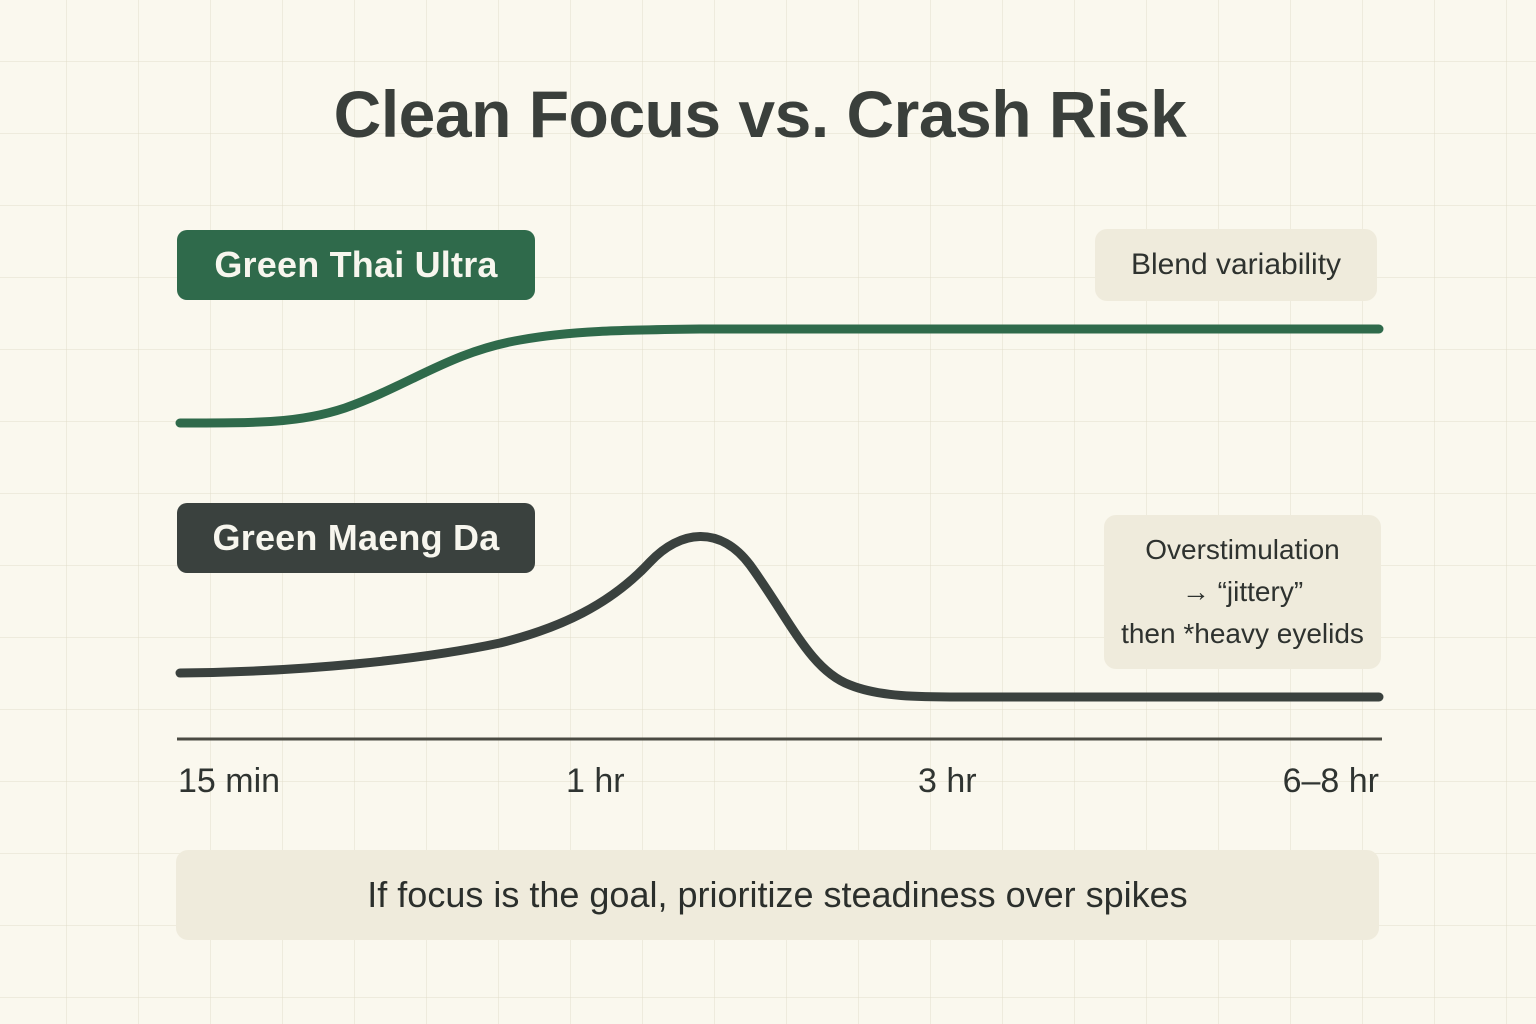  What do you see at coordinates (229, 781) in the screenshot?
I see `x-tick-15-min: 15 min` at bounding box center [229, 781].